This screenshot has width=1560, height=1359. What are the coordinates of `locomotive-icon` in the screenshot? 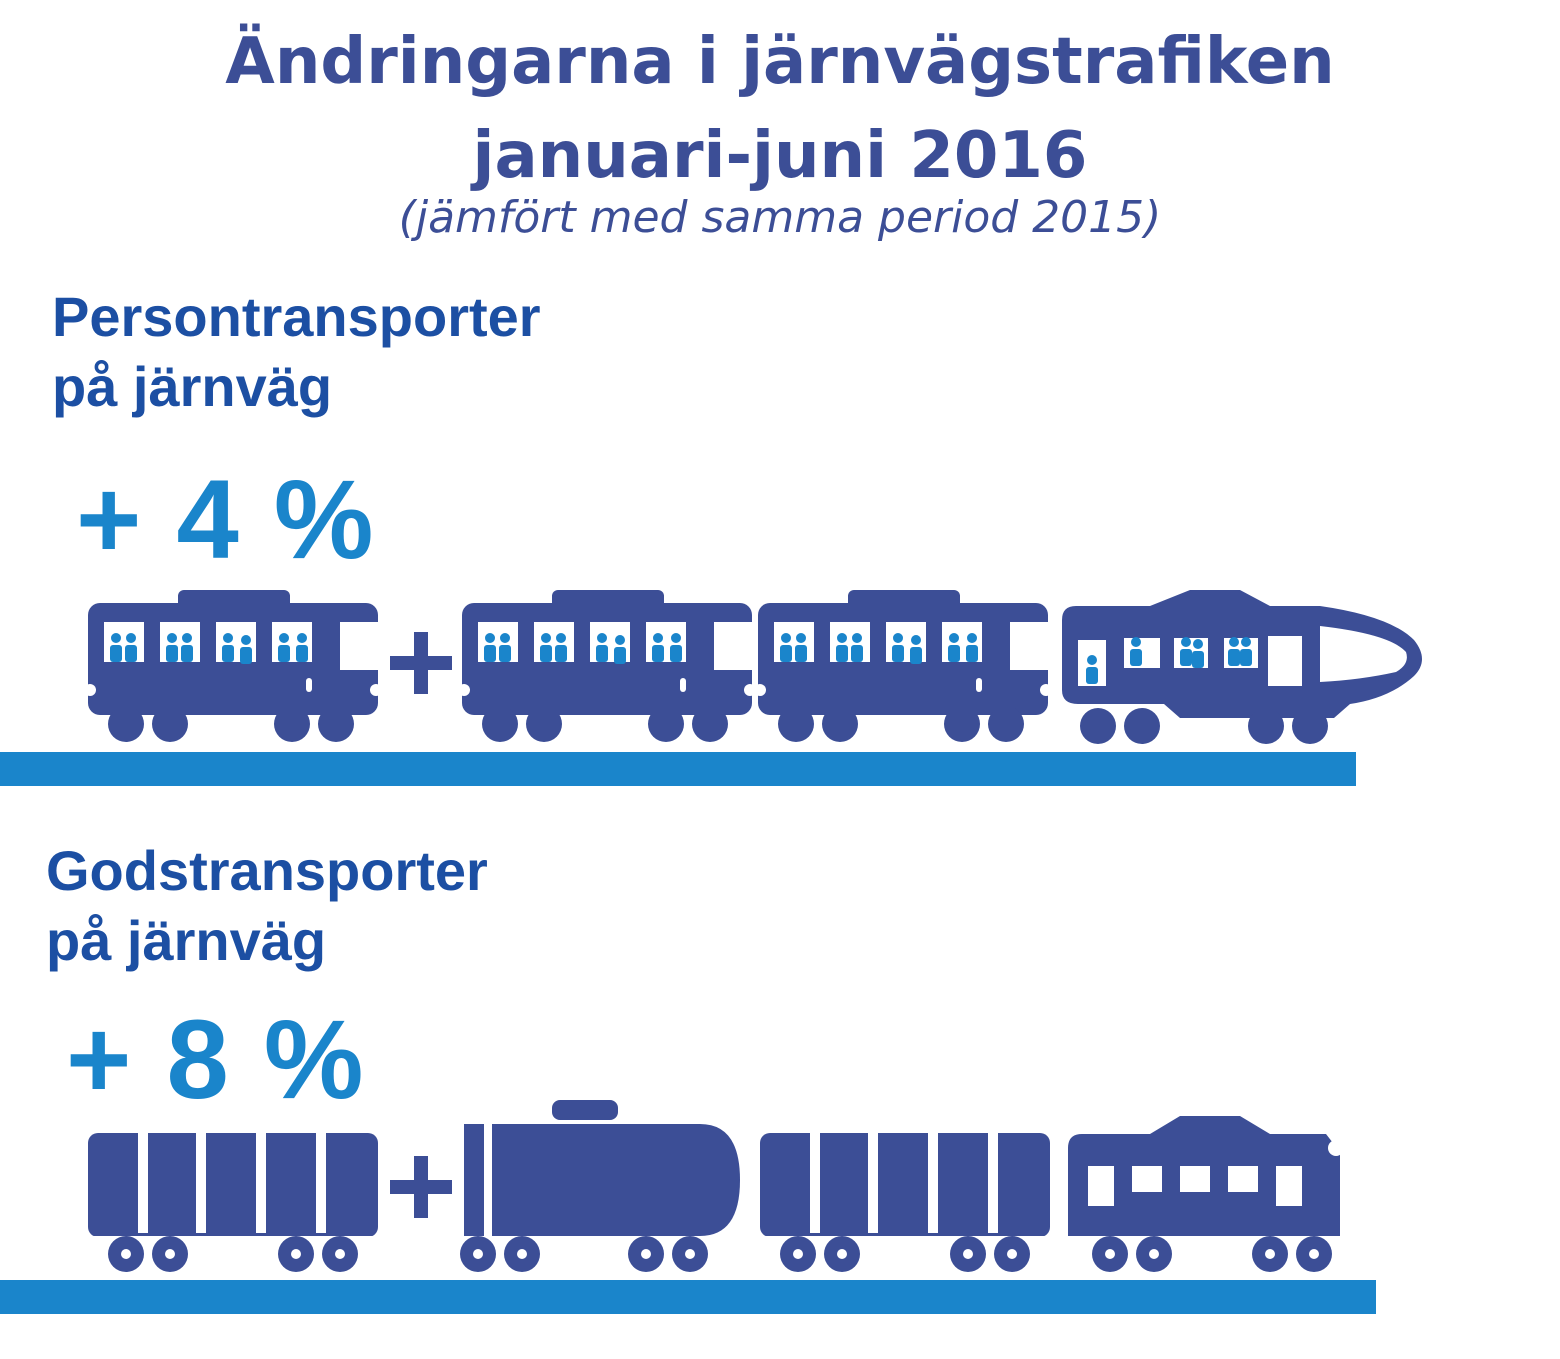 It's located at (1242, 667).